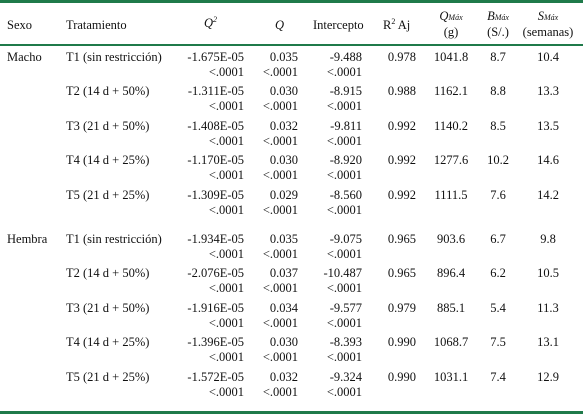  Describe the element at coordinates (498, 24) in the screenshot. I see `header-bmax: BMáx (S/.)` at that location.